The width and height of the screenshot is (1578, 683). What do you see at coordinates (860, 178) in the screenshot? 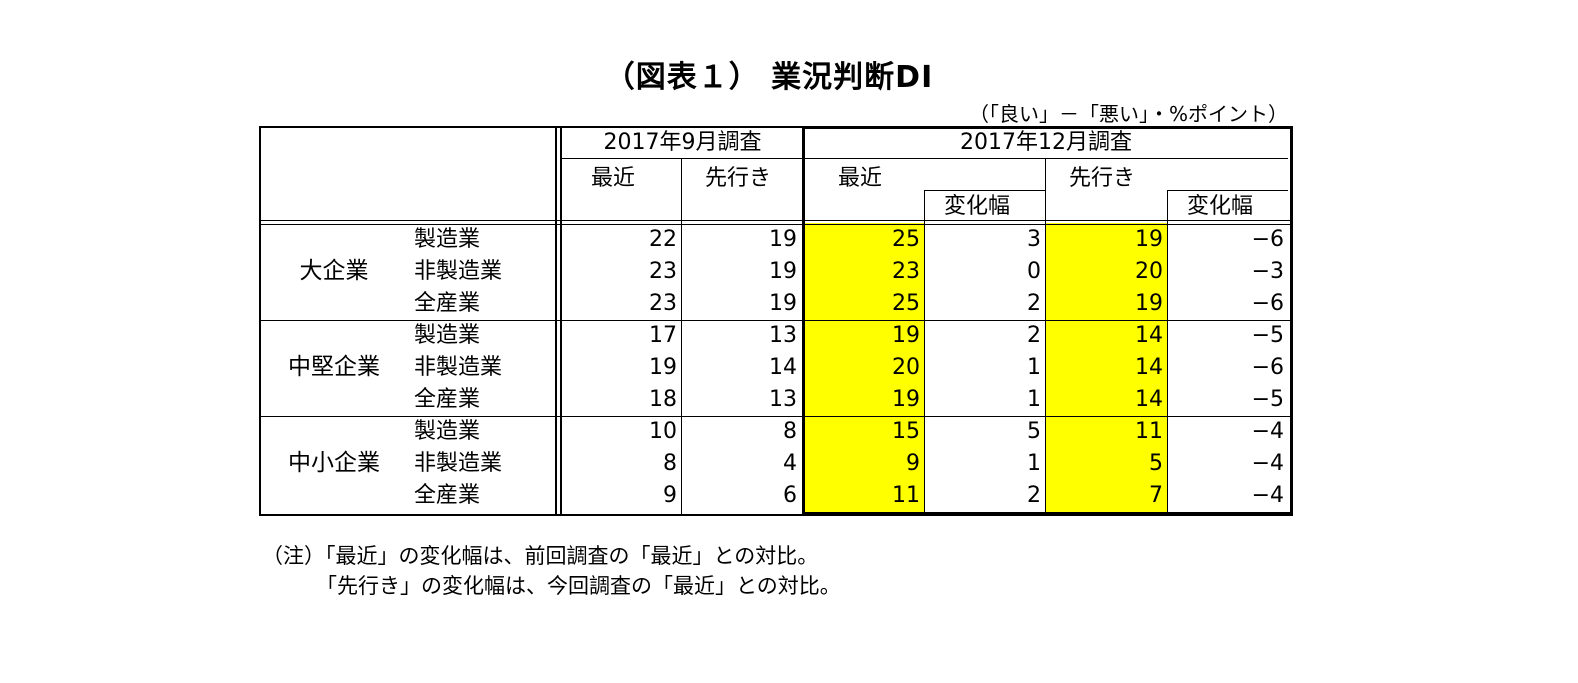
I see `header-dec-recent: 最近` at bounding box center [860, 178].